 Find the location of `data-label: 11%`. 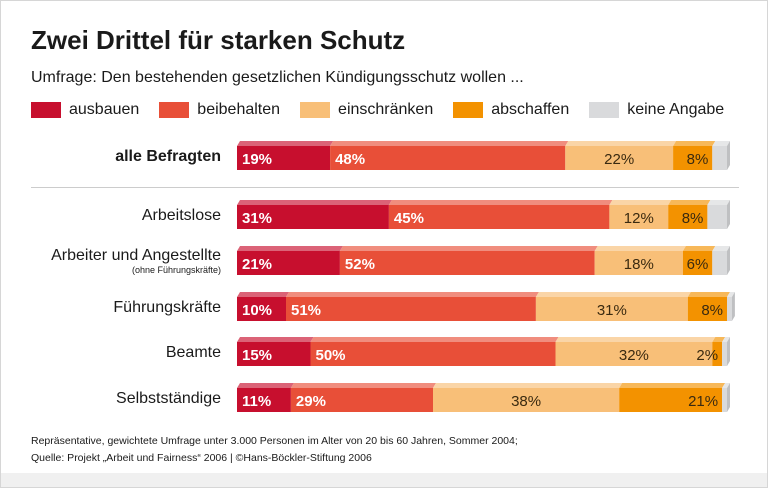

data-label: 11% is located at coordinates (256, 401).